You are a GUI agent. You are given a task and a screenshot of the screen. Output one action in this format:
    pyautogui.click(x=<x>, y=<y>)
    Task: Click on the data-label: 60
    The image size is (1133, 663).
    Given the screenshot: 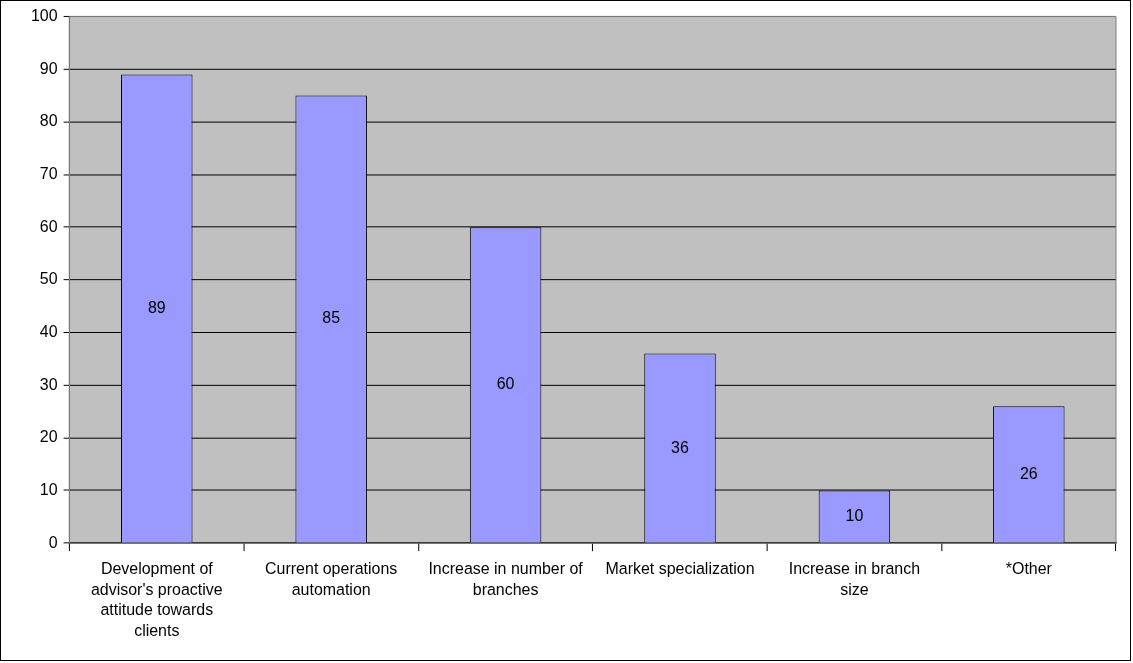 What is the action you would take?
    pyautogui.click(x=505, y=384)
    